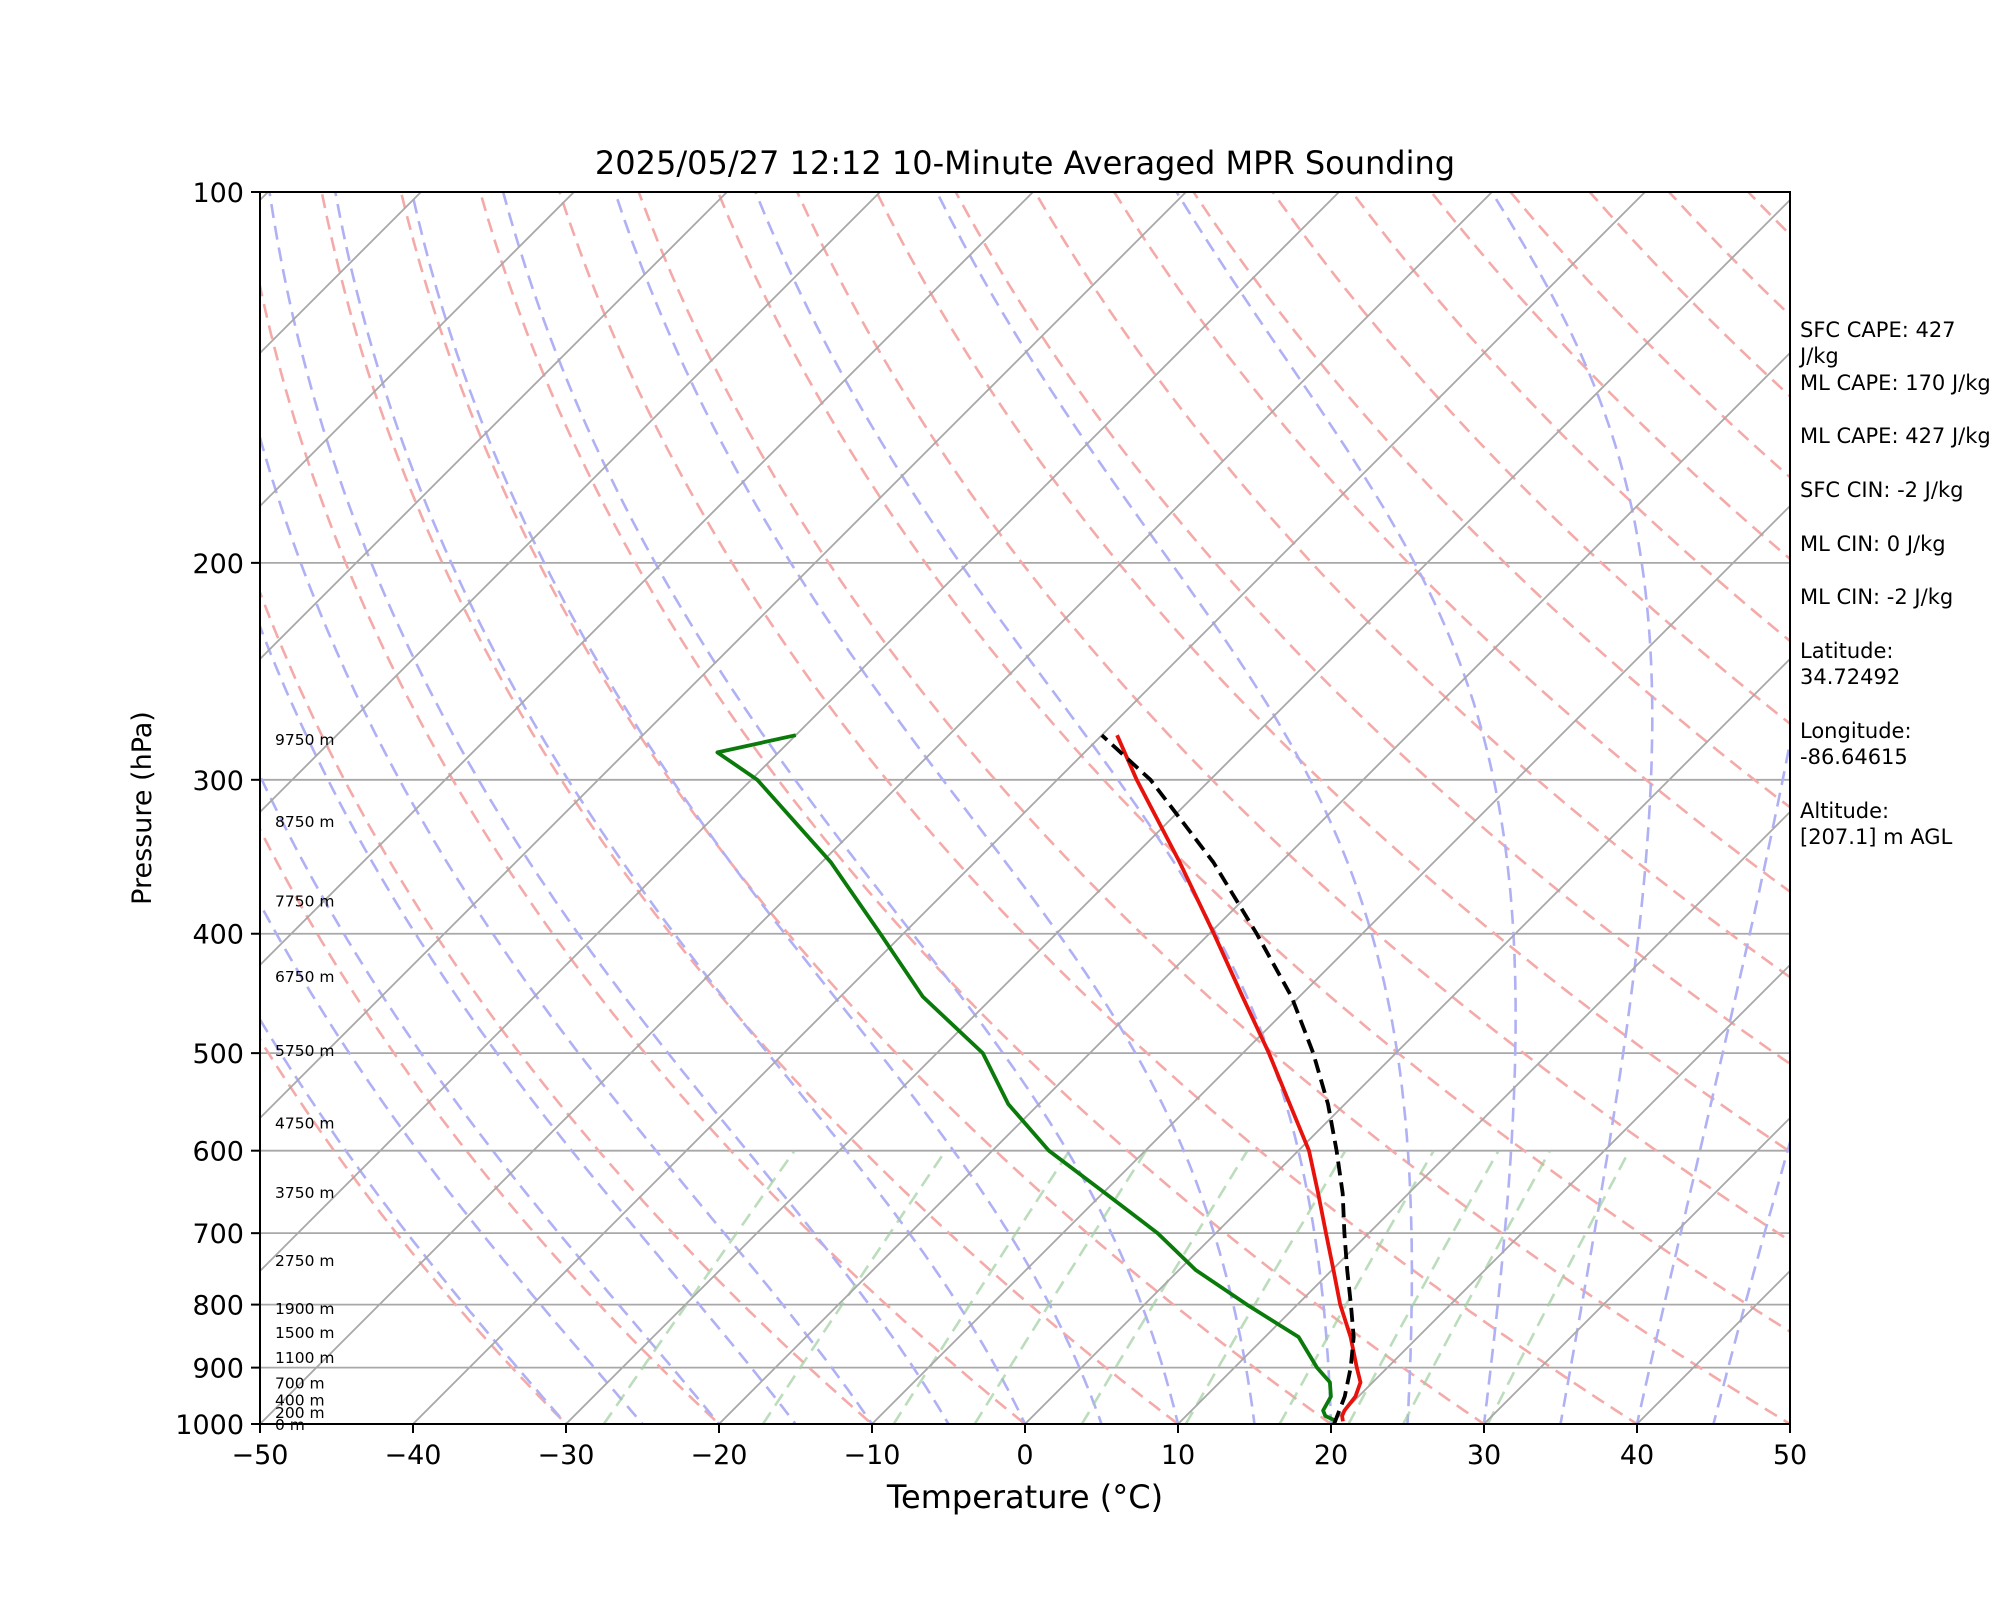 This screenshot has width=2000, height=1600. Describe the element at coordinates (300, 1383) in the screenshot. I see `height-label: 700 m` at that location.